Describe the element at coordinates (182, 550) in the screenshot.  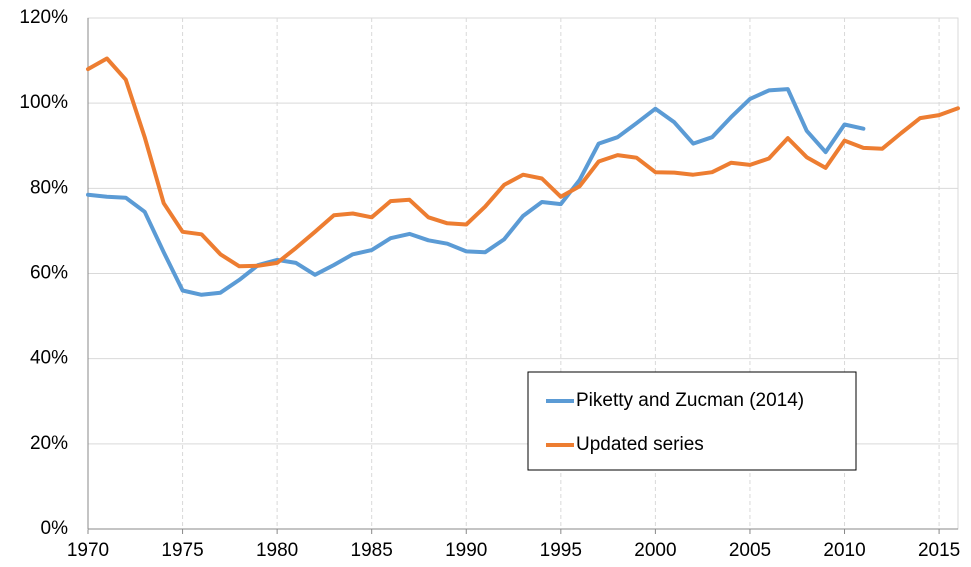
I see `x-tick-label: 1975` at that location.